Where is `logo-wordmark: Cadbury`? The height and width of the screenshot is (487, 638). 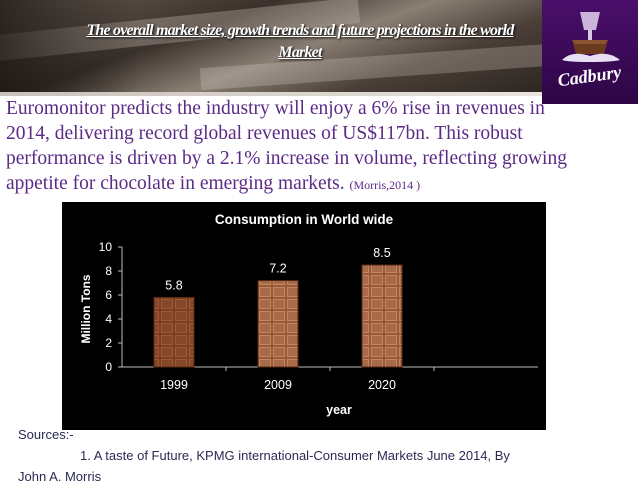
logo-wordmark: Cadbury is located at coordinates (589, 76).